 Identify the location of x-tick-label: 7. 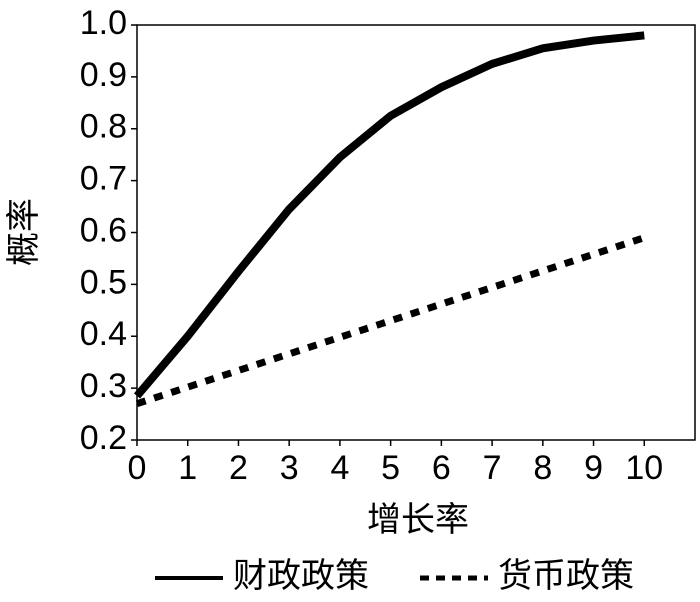
(492, 468).